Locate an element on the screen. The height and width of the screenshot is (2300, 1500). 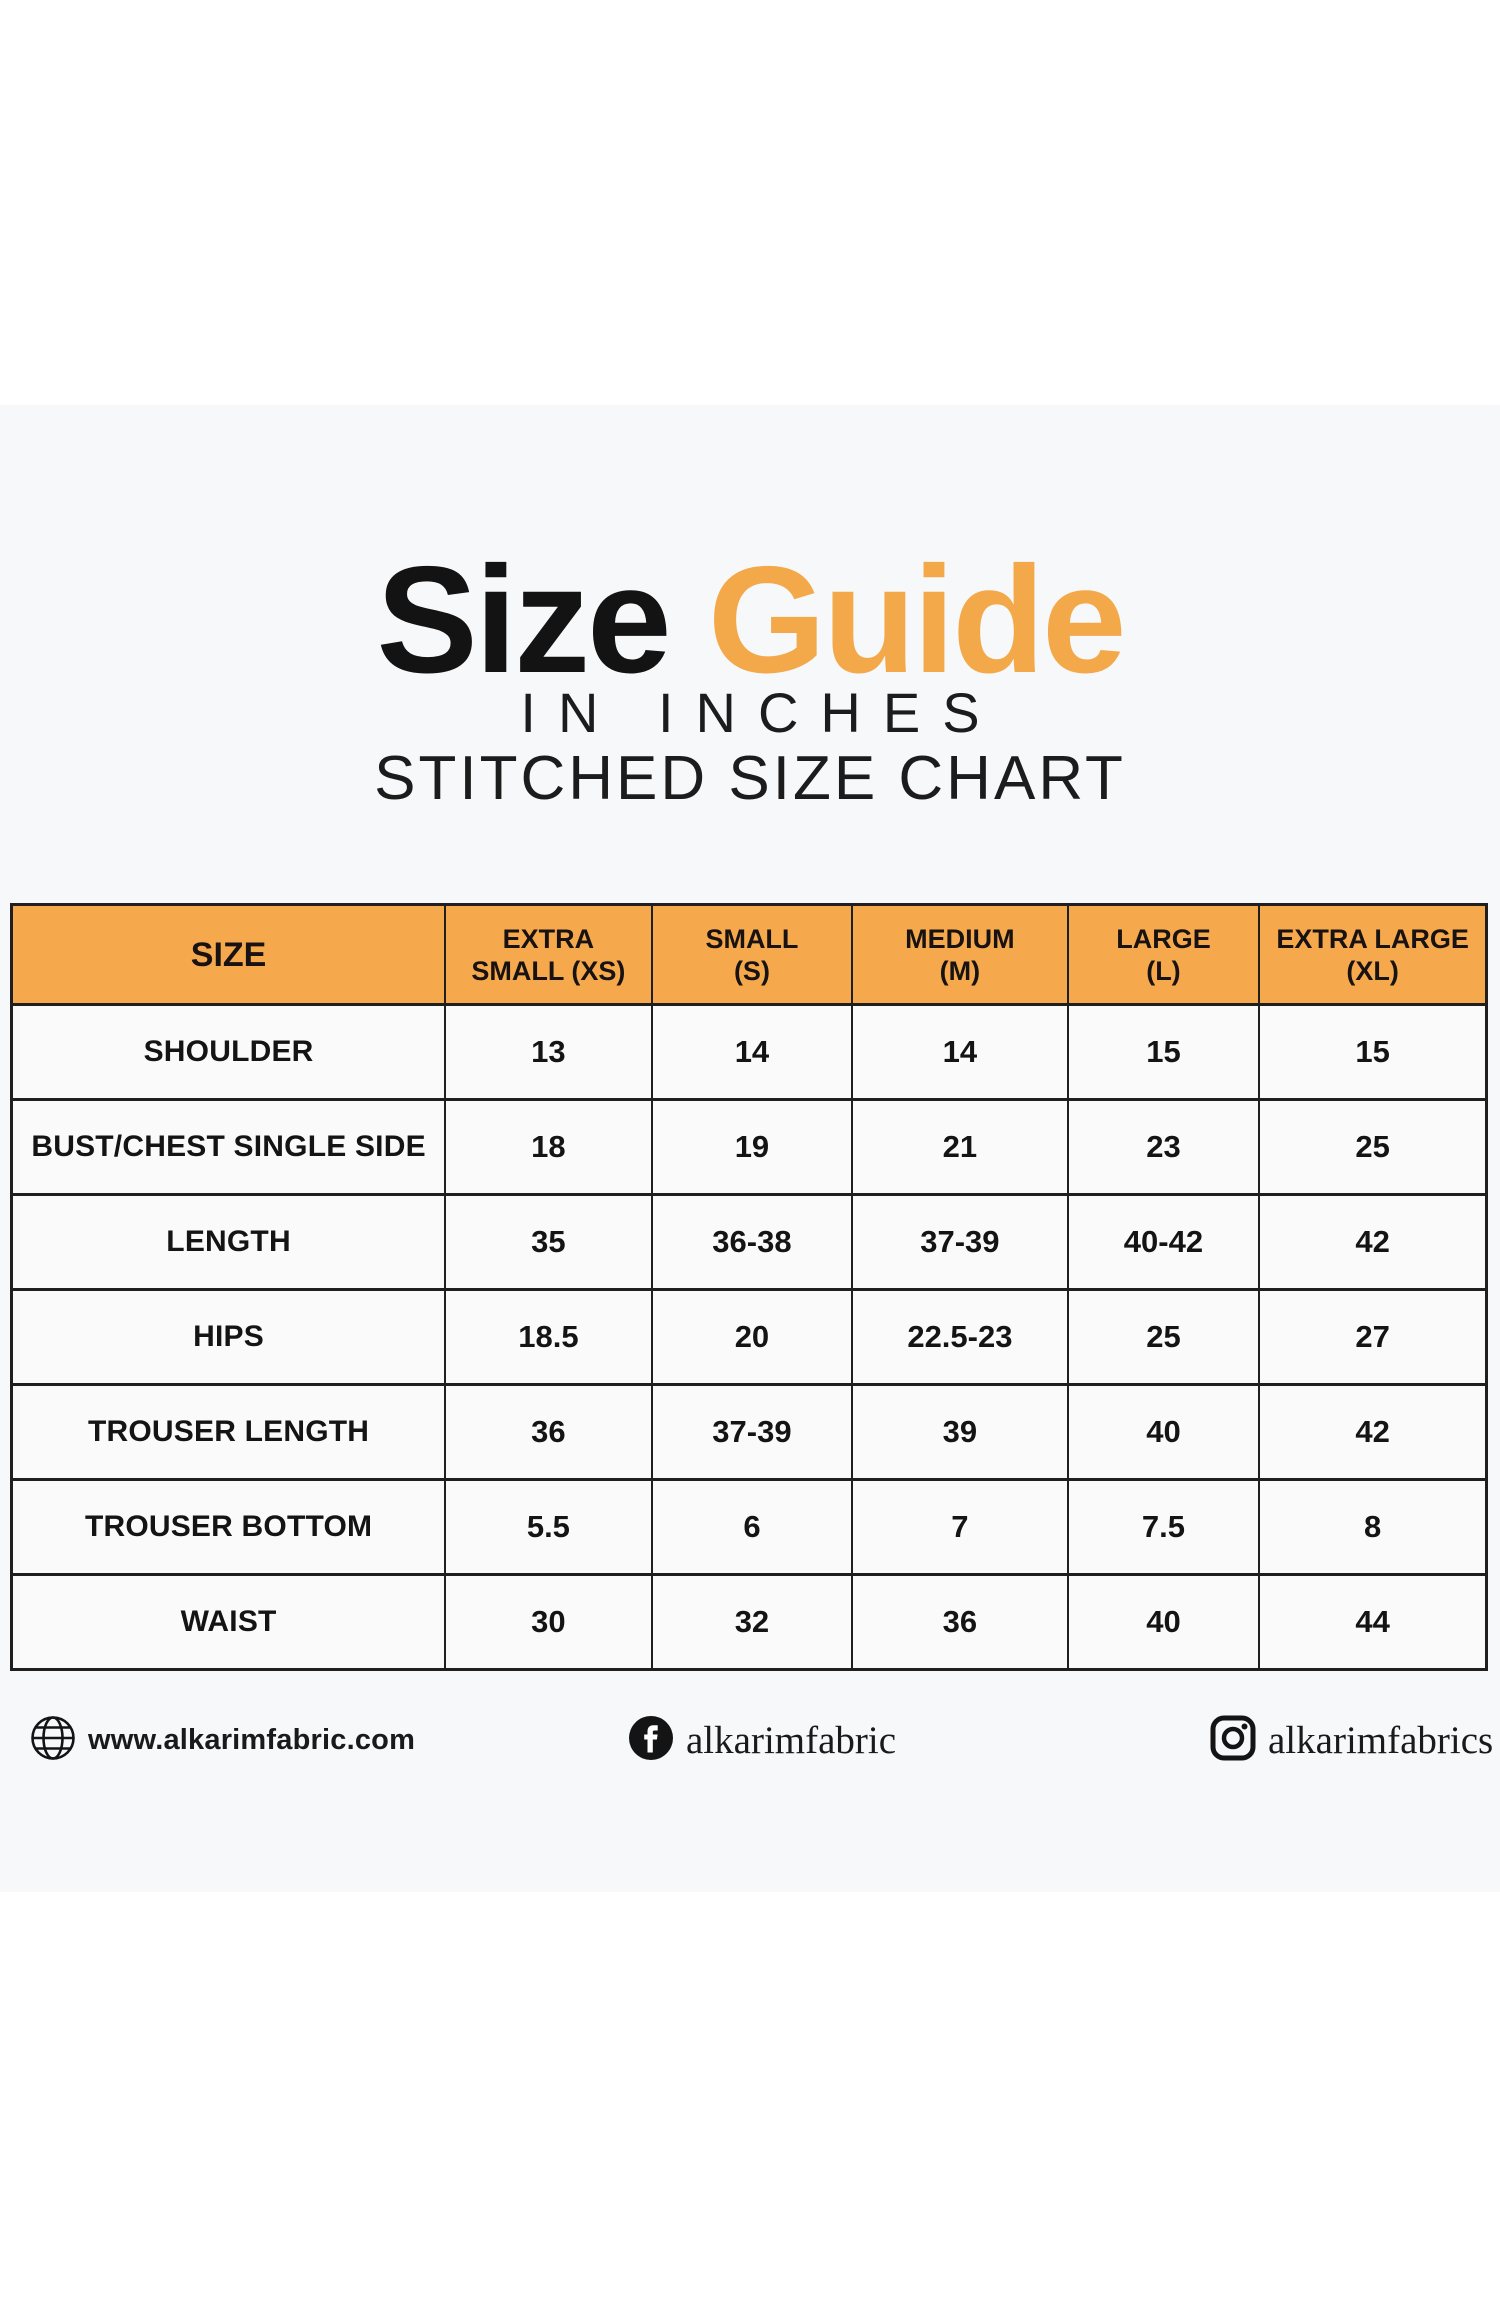
size-value-cell: 8 is located at coordinates (1373, 1527).